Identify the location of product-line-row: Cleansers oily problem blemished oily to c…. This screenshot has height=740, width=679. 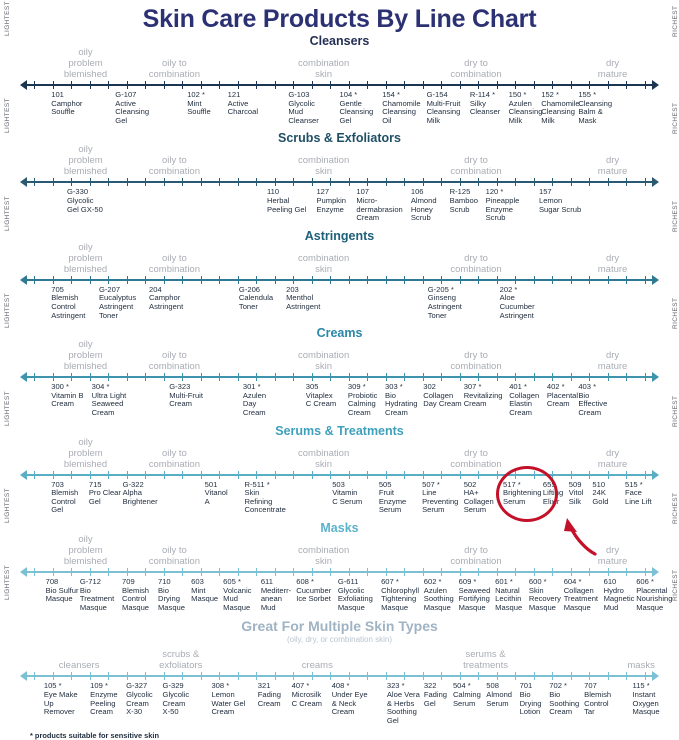
(339, 82).